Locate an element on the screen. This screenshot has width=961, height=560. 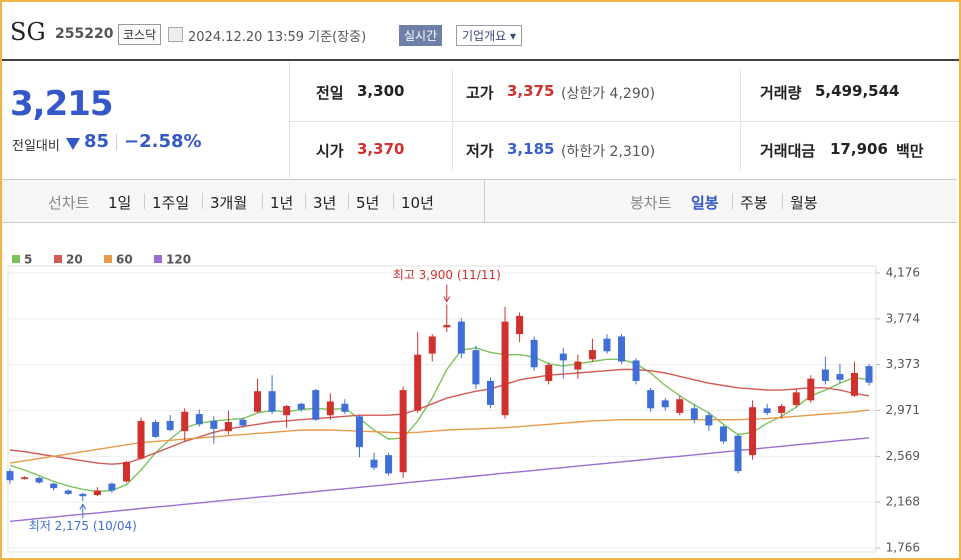
period-tab: 월봉 is located at coordinates (804, 203).